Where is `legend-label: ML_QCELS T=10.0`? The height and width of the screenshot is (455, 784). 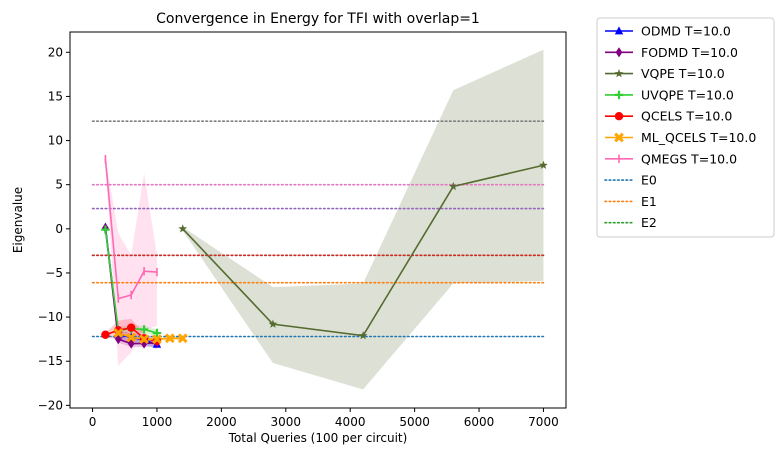 legend-label: ML_QCELS T=10.0 is located at coordinates (698, 137).